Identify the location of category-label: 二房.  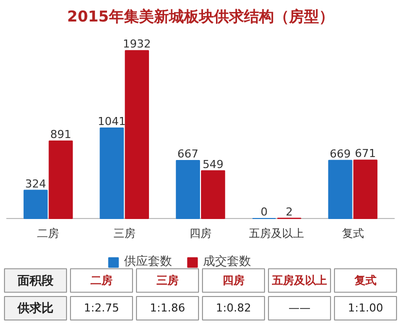
(101, 281).